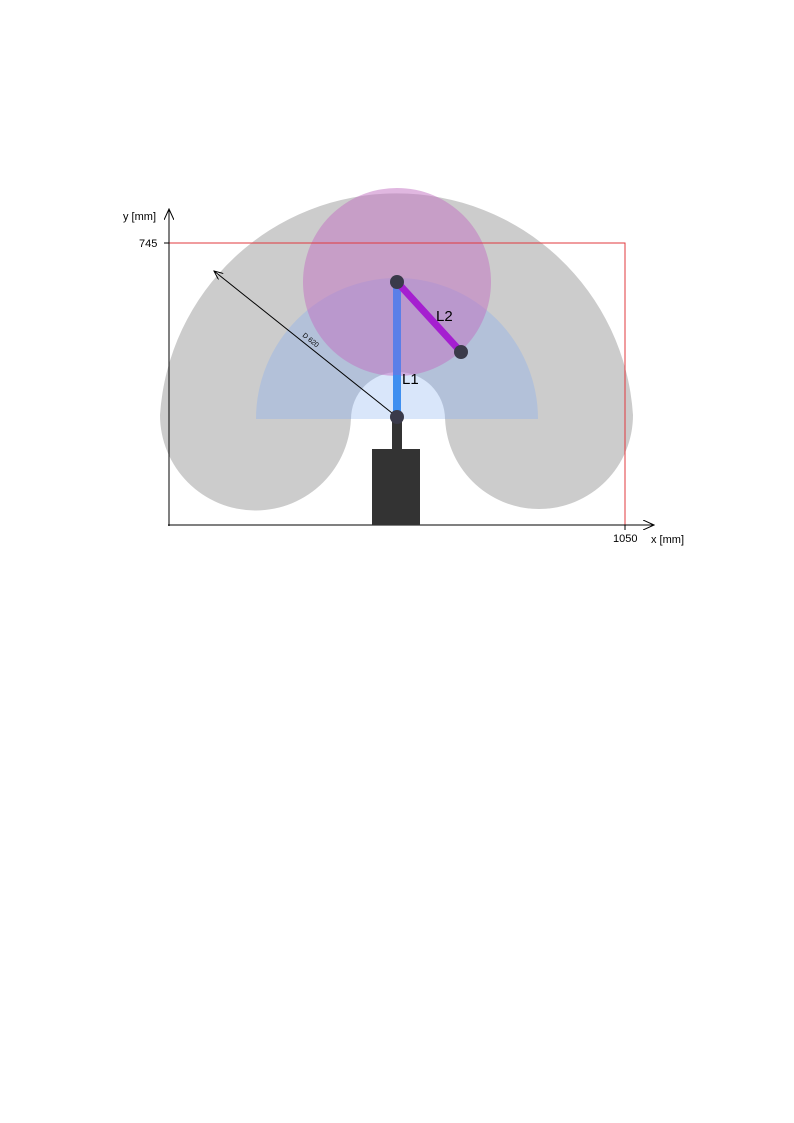 The image size is (794, 1123). What do you see at coordinates (444, 316) in the screenshot?
I see `link-l2-label: L2` at bounding box center [444, 316].